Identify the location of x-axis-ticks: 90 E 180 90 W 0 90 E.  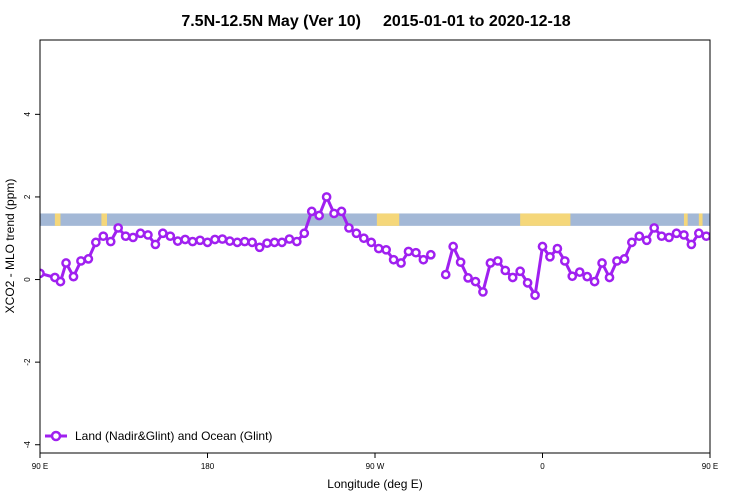
(375, 462).